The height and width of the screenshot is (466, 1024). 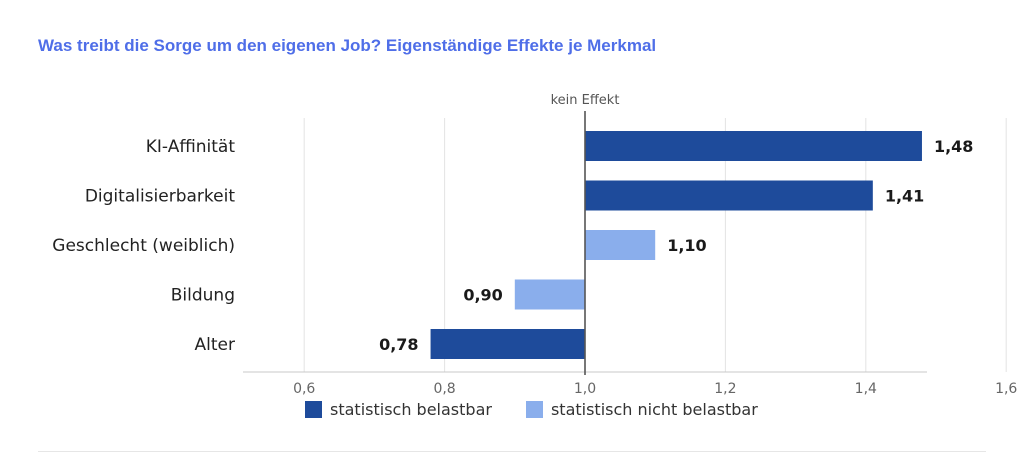 I want to click on category-label-1: Digitalisierbarkeit, so click(x=160, y=197).